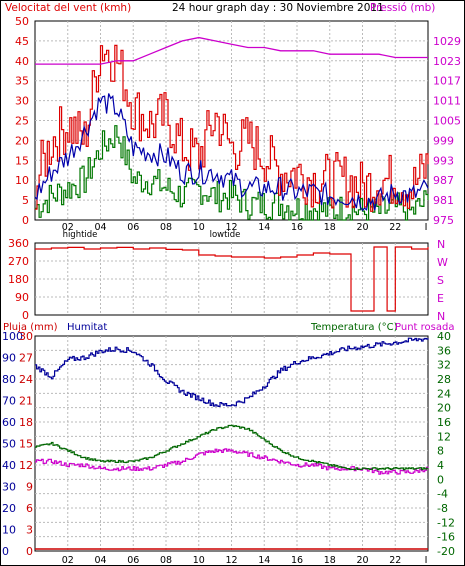 Image resolution: width=465 pixels, height=566 pixels. Describe the element at coordinates (29, 551) in the screenshot. I see `rain-tick-label: 0` at that location.